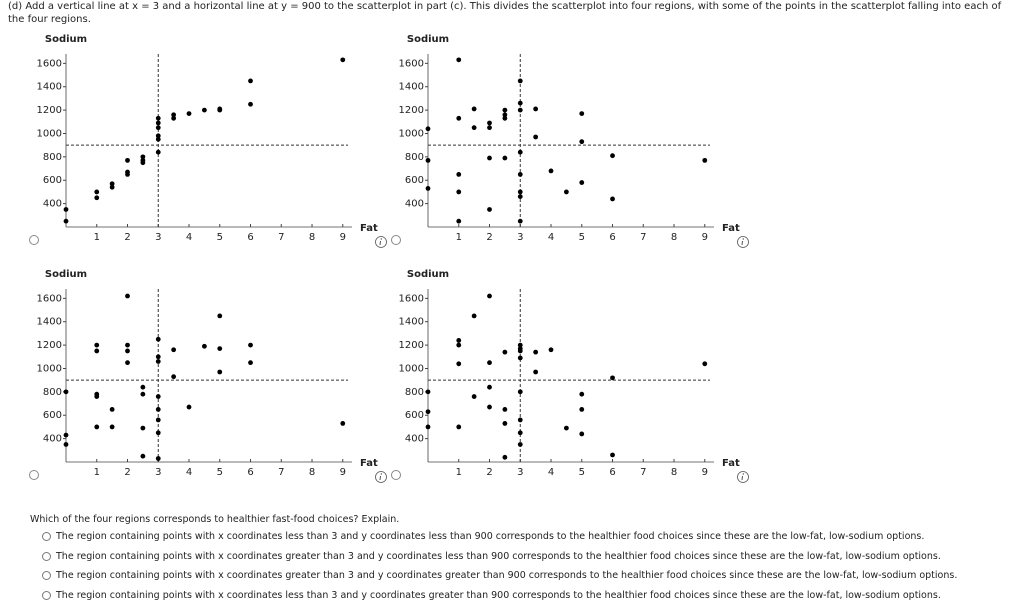  I want to click on x-axis-label: Fat, so click(369, 463).